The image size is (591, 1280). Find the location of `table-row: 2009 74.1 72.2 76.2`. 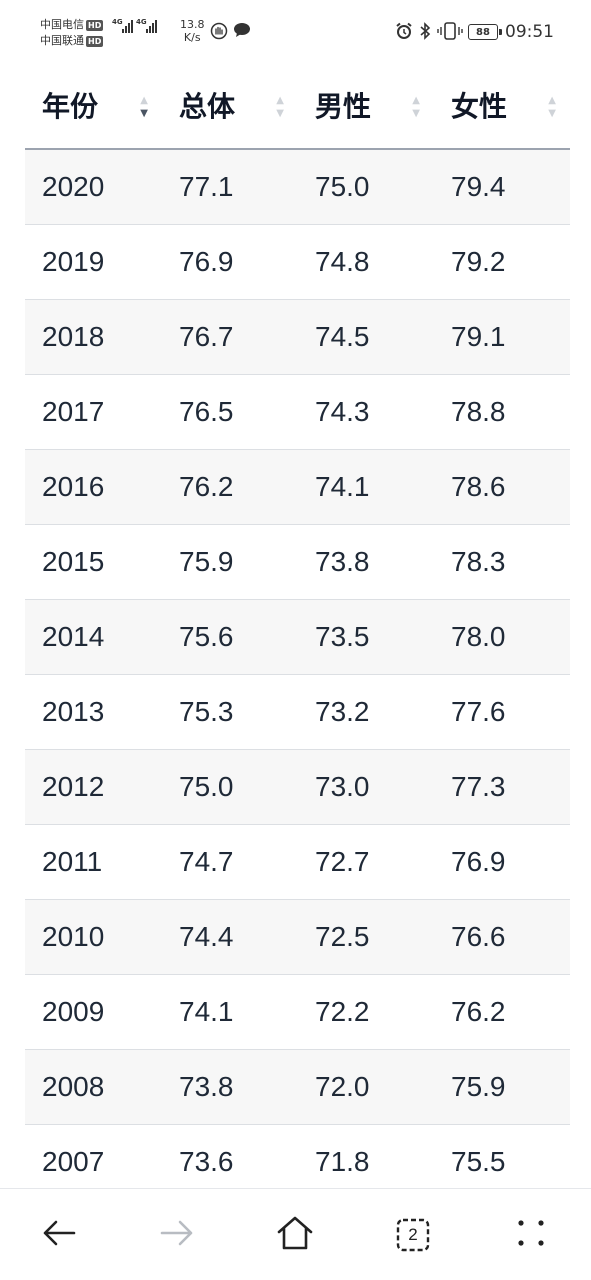

table-row: 2009 74.1 72.2 76.2 is located at coordinates (297, 1012).